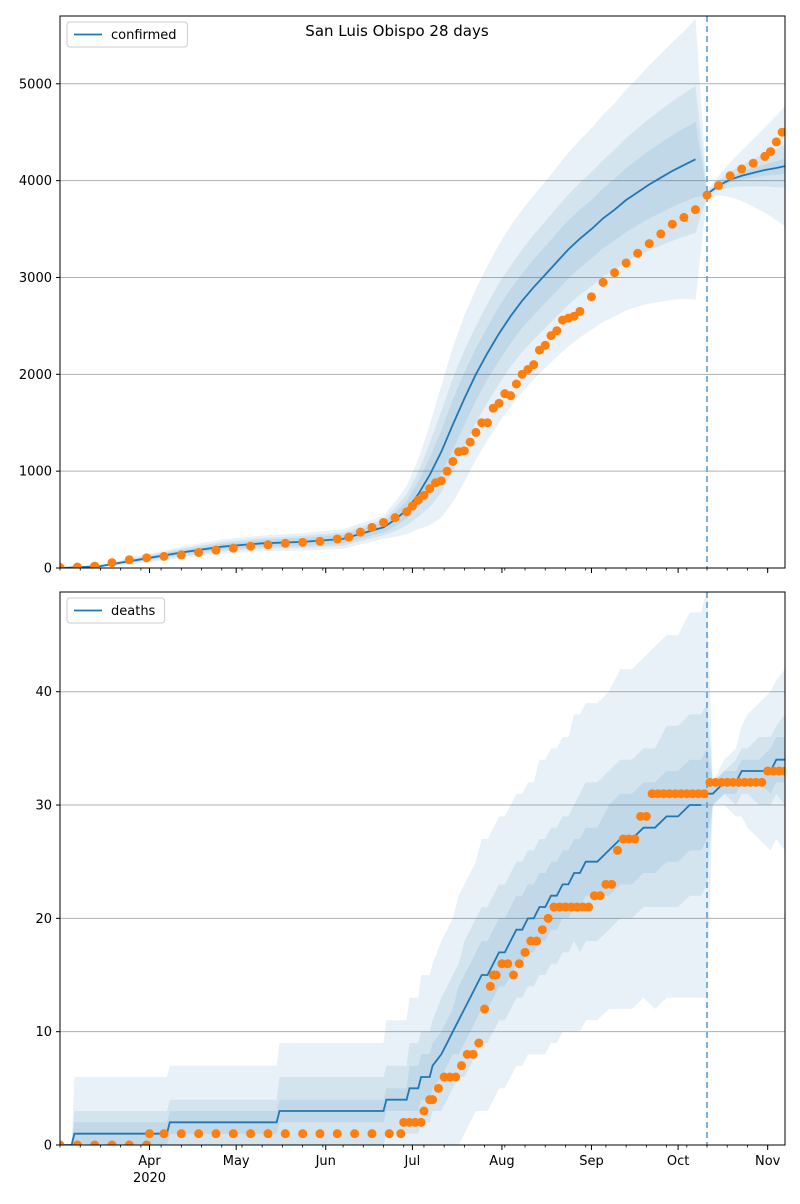  What do you see at coordinates (412, 1161) in the screenshot?
I see `x-tick-label: Jul` at bounding box center [412, 1161].